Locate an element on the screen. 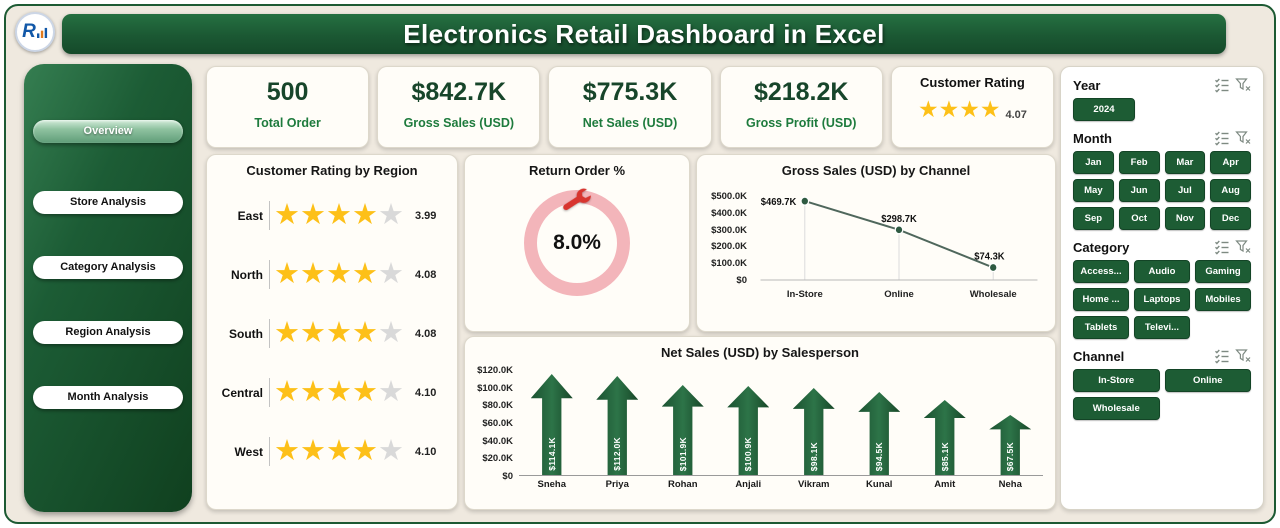 The width and height of the screenshot is (1280, 528). sidebar-item-store-analysis: Store Analysis is located at coordinates (108, 202).